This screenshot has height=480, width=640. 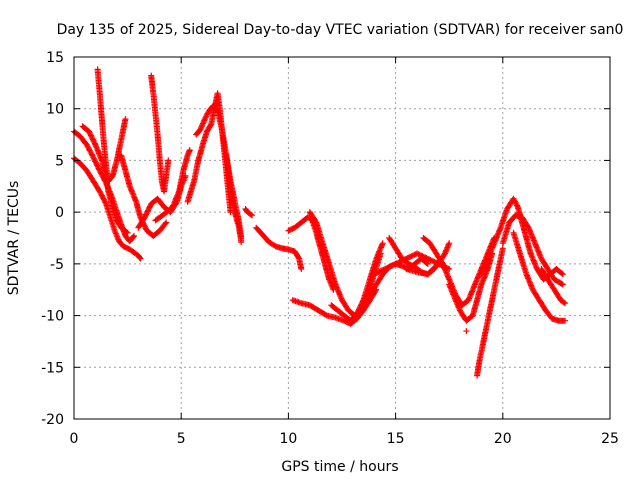 What do you see at coordinates (610, 439) in the screenshot?
I see `x-tick-label: 25` at bounding box center [610, 439].